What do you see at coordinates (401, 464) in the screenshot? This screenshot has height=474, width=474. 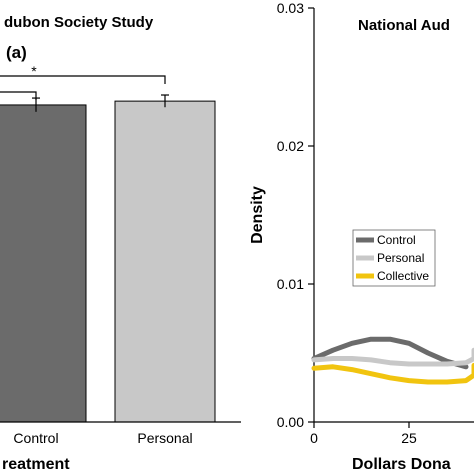 I see `density-x-axis-label: Dollars Dona` at bounding box center [401, 464].